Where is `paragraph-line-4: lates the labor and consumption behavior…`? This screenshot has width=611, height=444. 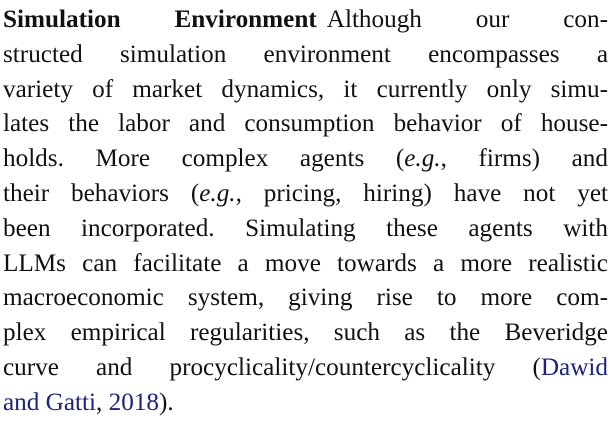
paragraph-line-4: lates the labor and consumption behavior… is located at coordinates (305, 124).